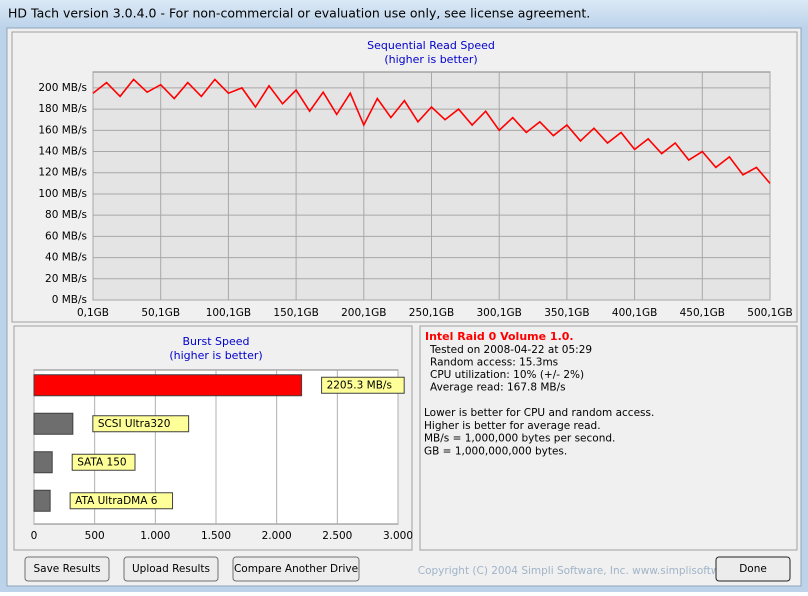  Describe the element at coordinates (337, 536) in the screenshot. I see `x-tick-label: 2.500` at that location.